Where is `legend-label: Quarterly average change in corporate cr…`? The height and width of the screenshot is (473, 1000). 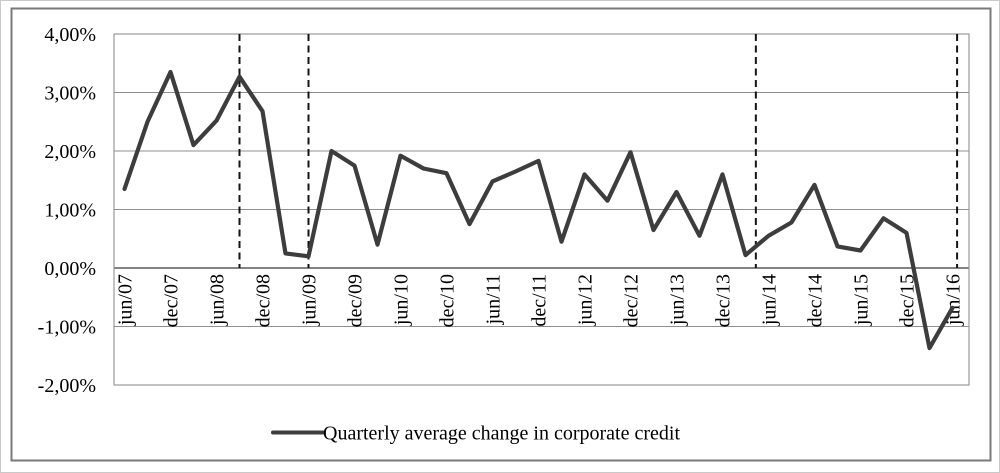
legend-label: Quarterly average change in corporate cr… is located at coordinates (501, 434).